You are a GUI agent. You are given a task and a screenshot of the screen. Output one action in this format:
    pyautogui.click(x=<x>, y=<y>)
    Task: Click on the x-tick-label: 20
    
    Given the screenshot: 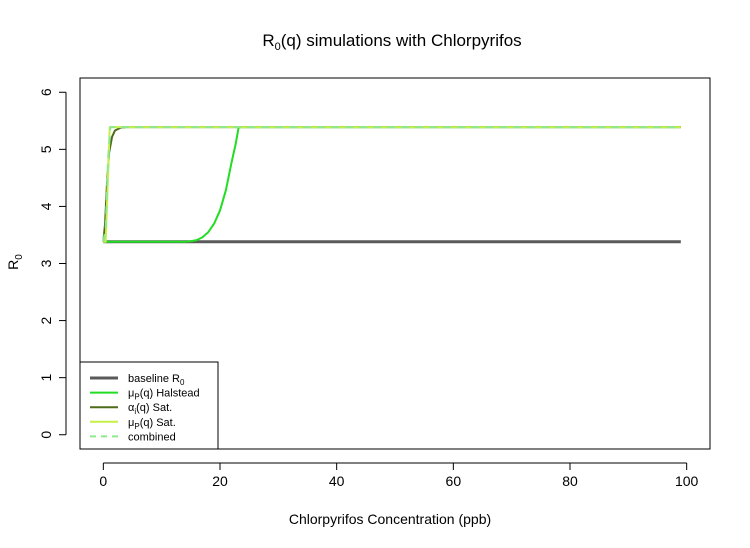 What is the action you would take?
    pyautogui.click(x=220, y=481)
    